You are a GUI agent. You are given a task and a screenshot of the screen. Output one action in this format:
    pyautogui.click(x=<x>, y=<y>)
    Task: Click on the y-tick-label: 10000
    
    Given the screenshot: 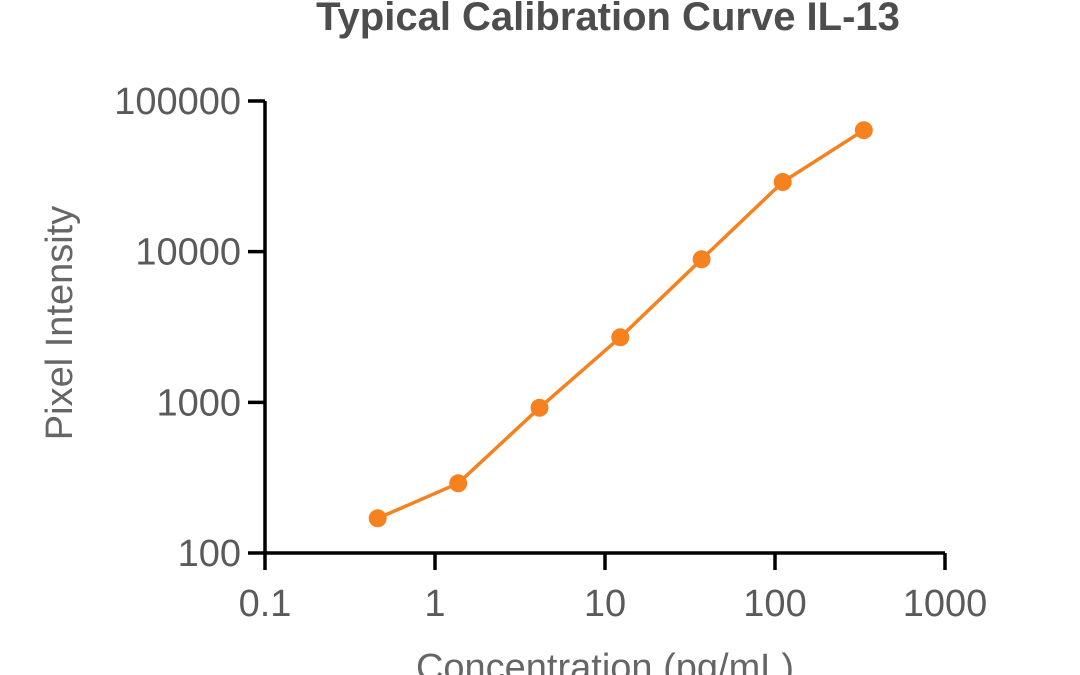 What is the action you would take?
    pyautogui.click(x=188, y=253)
    